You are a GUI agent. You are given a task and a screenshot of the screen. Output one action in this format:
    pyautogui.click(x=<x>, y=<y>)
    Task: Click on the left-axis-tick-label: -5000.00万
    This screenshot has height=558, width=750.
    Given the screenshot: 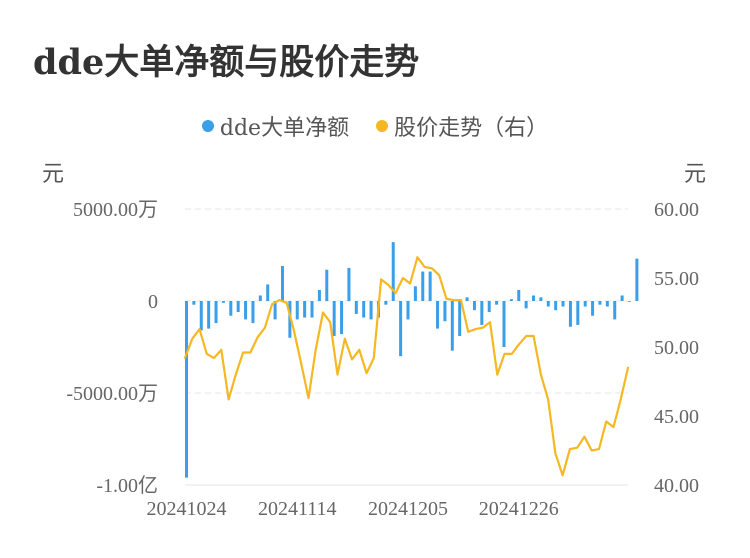 What is the action you would take?
    pyautogui.click(x=112, y=394)
    